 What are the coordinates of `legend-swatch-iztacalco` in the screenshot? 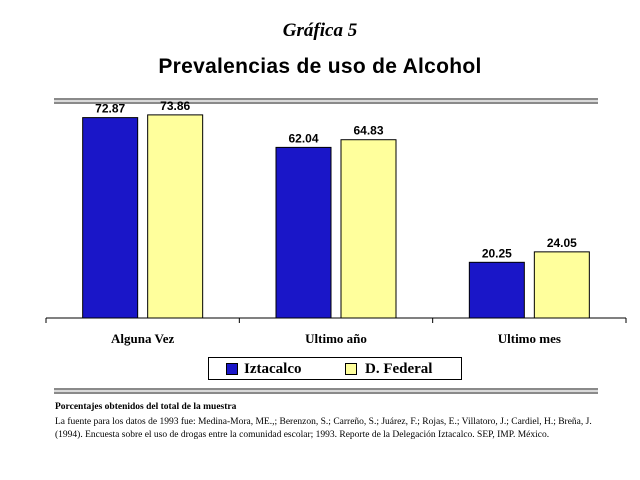 It's located at (232, 369).